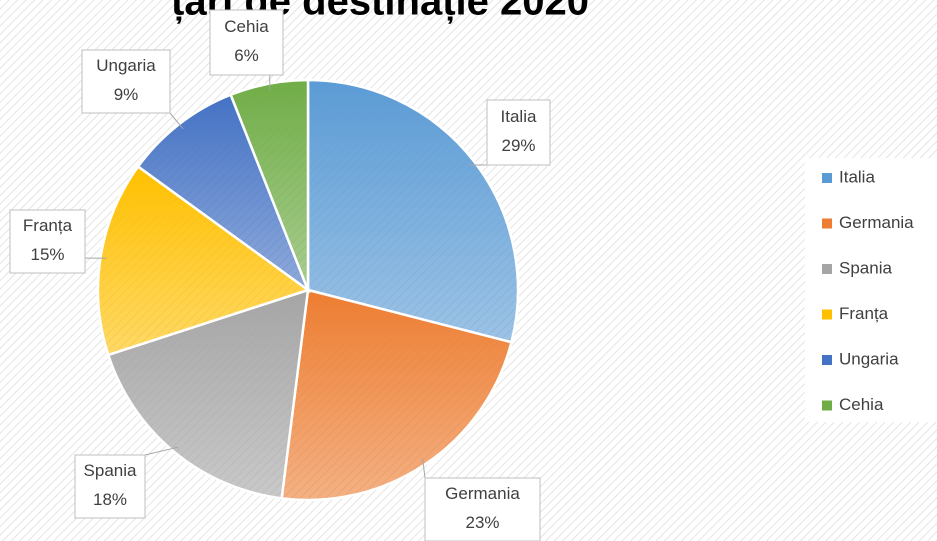 This screenshot has width=937, height=541. Describe the element at coordinates (482, 493) in the screenshot. I see `data-label-name: Germania` at that location.